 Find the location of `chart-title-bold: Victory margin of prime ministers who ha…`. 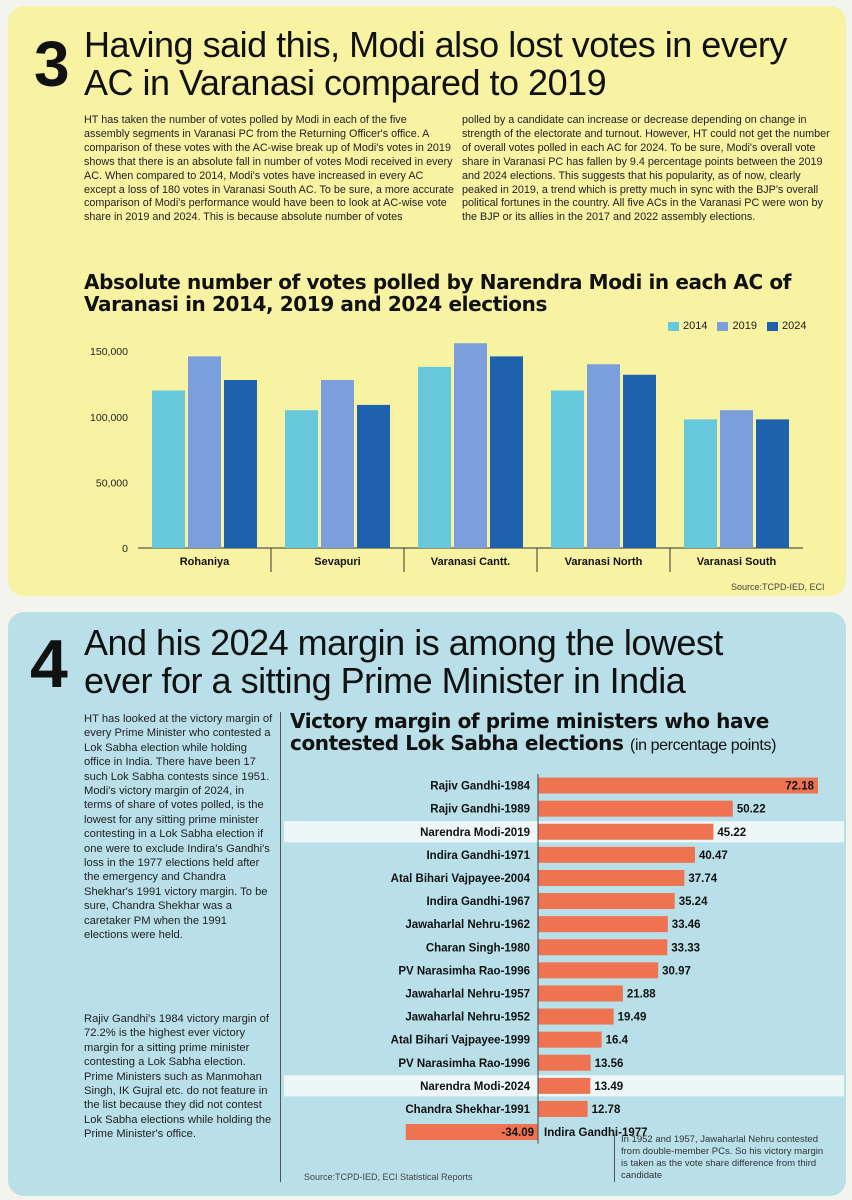

chart-title-bold: Victory margin of prime ministers who ha… is located at coordinates (529, 732).